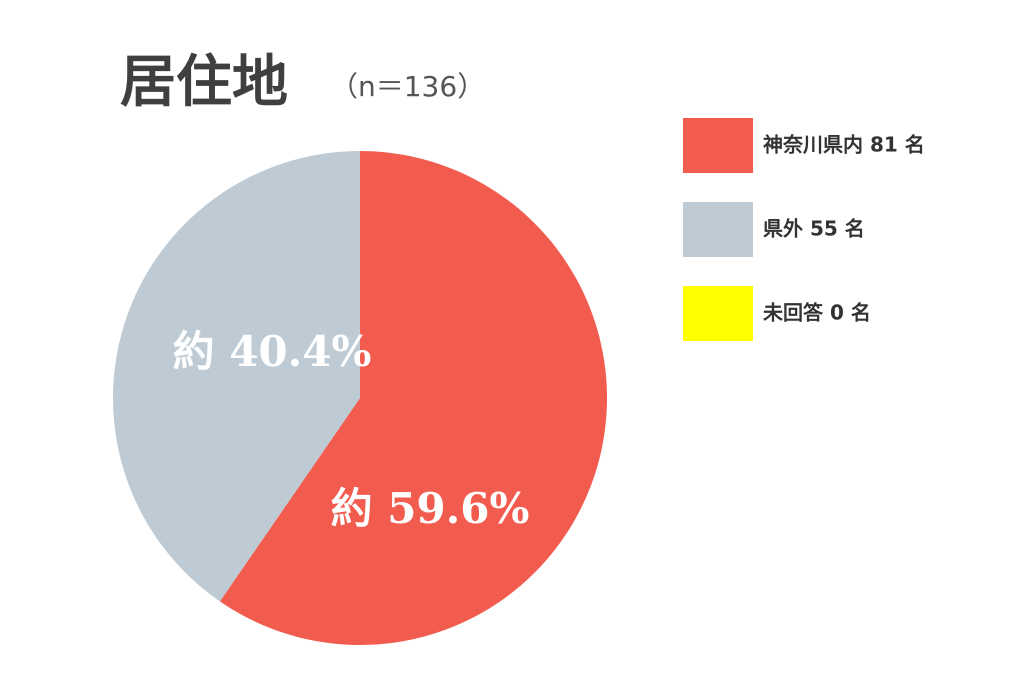 This screenshot has width=1024, height=683. I want to click on legend-label: 神奈川県内 81 名, so click(844, 145).